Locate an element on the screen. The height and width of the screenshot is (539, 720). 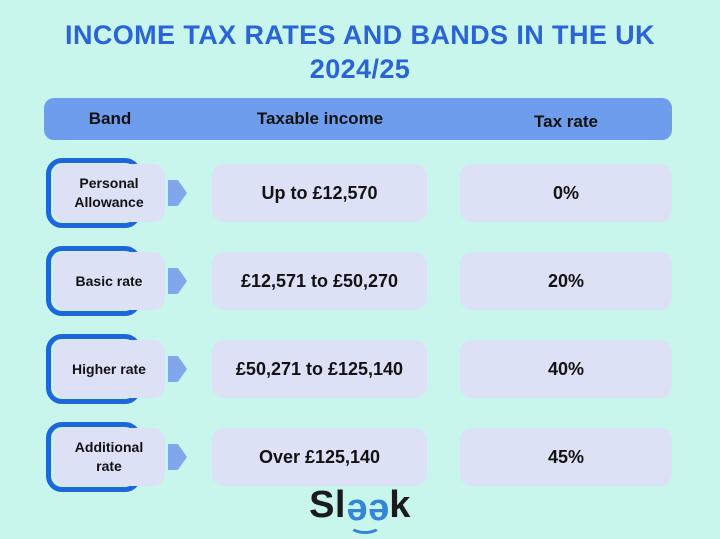
sleek-logo: Sleek is located at coordinates (360, 510).